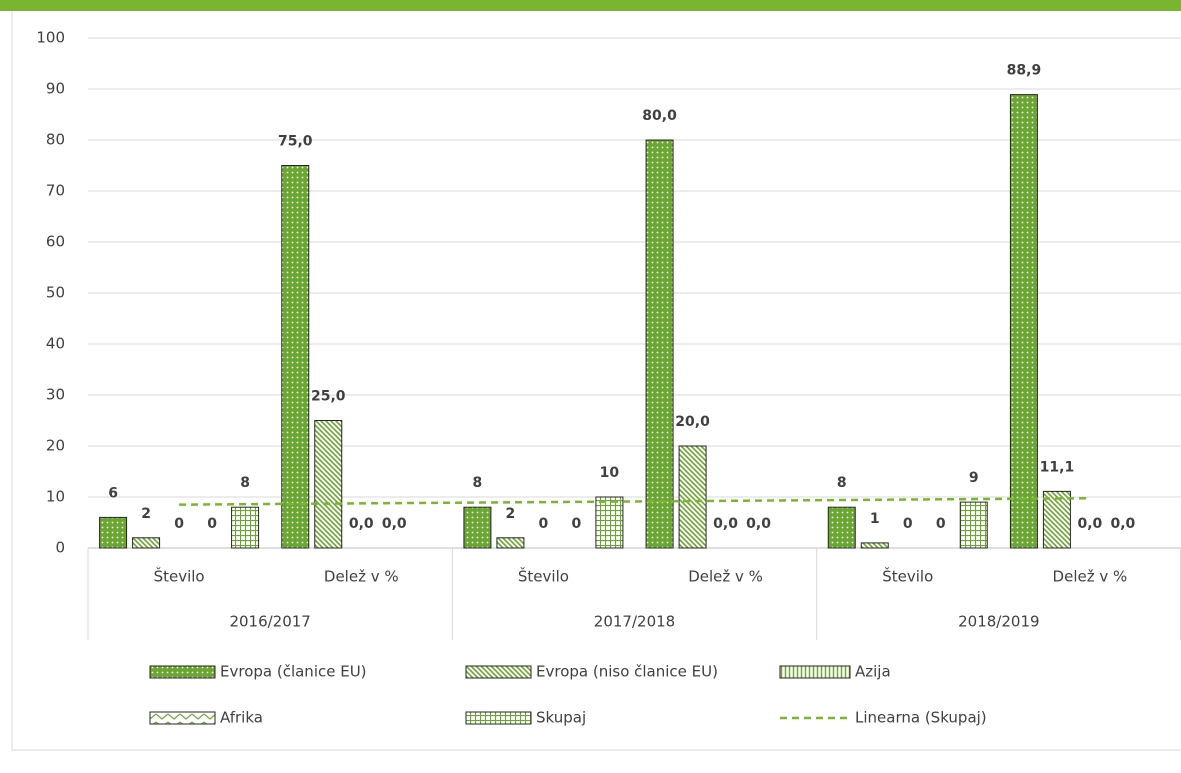 The image size is (1181, 773). I want to click on trend-line, so click(634, 501).